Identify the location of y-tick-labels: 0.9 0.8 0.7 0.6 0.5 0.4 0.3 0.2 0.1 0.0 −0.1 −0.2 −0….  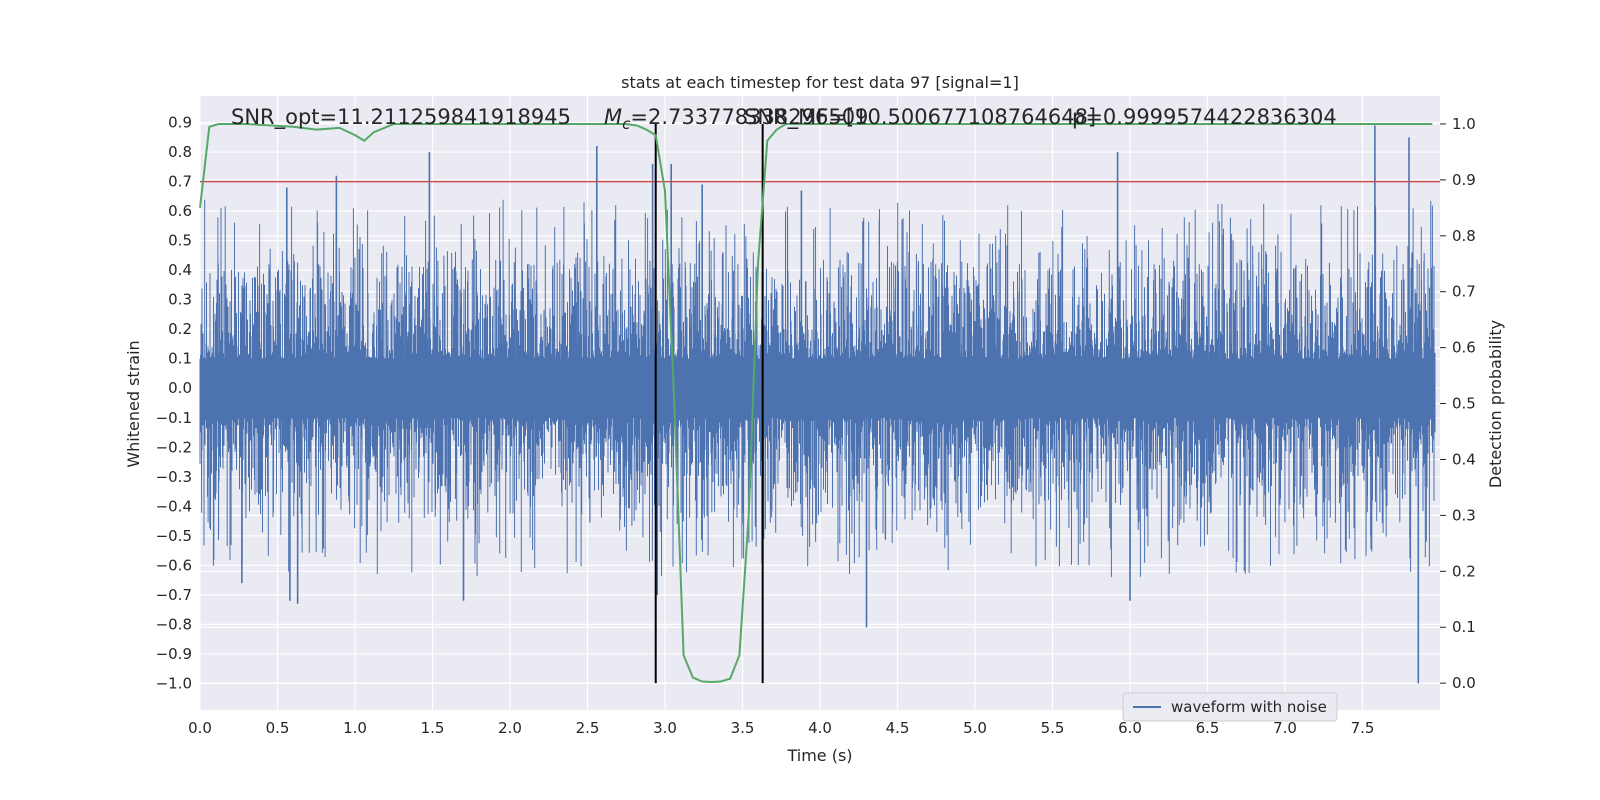
(174, 403).